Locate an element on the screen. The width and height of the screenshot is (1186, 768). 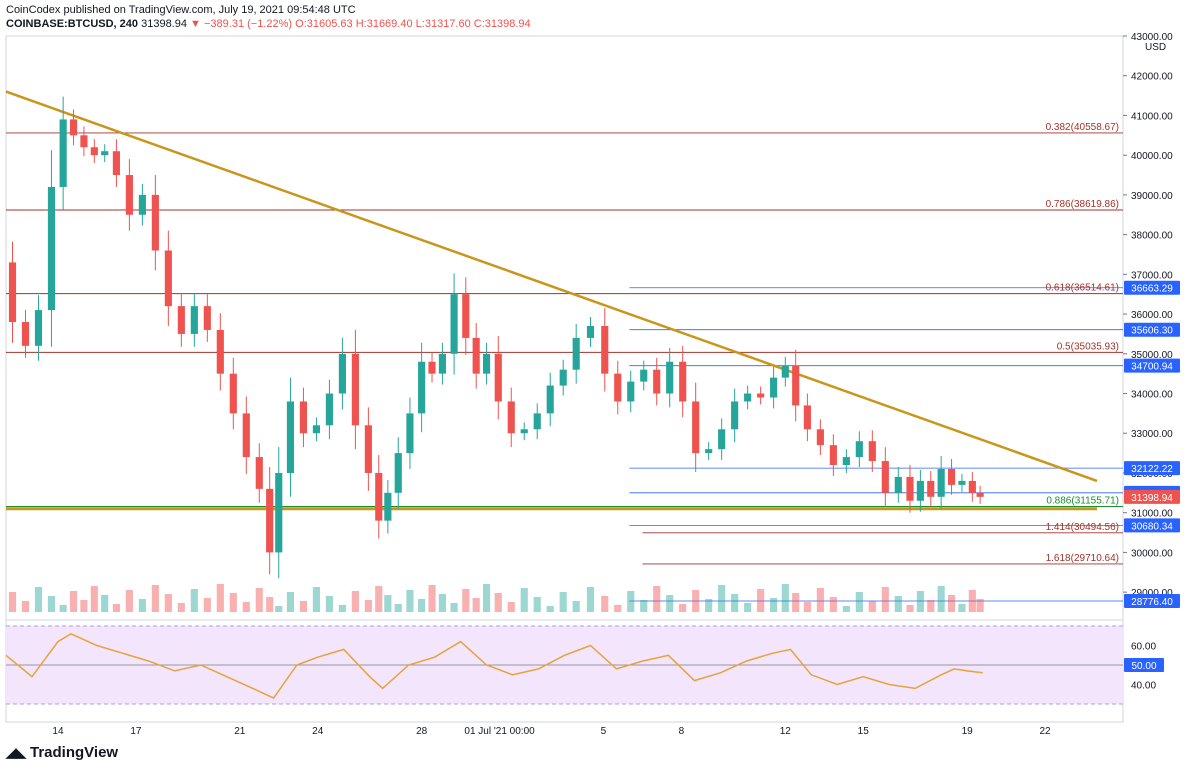
y-tick-label: 41000.00 is located at coordinates (1152, 116).